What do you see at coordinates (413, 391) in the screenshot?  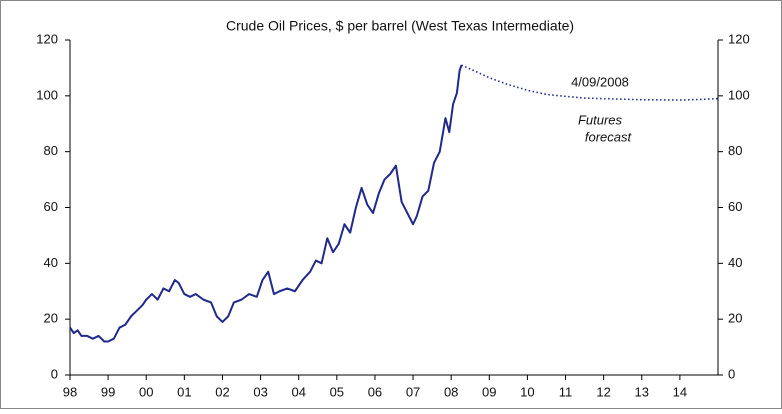 I see `x-tick-label: 07` at bounding box center [413, 391].